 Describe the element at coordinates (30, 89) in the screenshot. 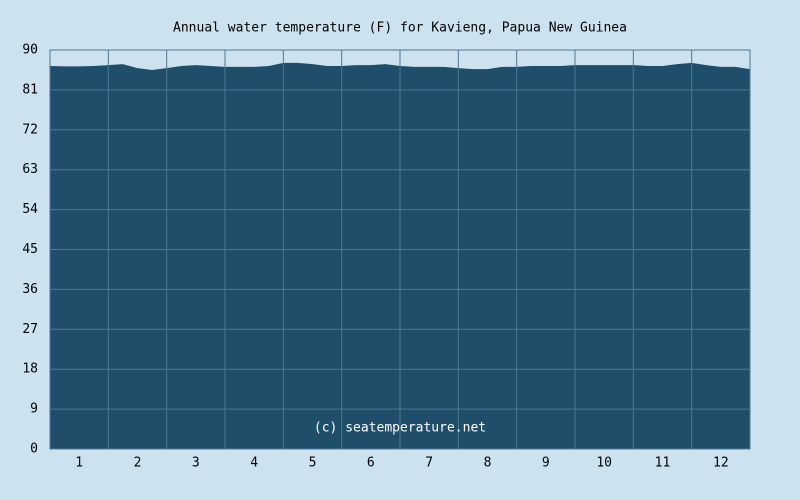

I see `y-tick-label: 81` at that location.